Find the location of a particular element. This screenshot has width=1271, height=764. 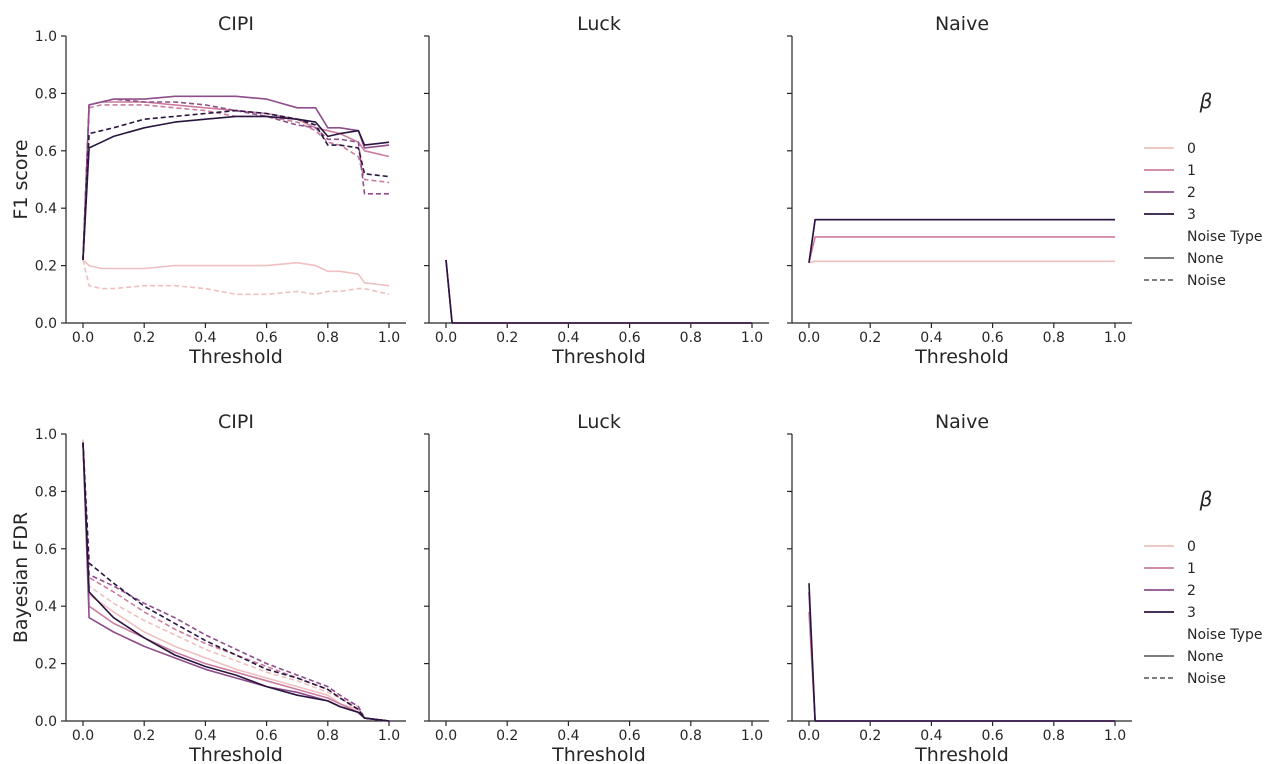

y-axis-label: F1 score is located at coordinates (21, 179).